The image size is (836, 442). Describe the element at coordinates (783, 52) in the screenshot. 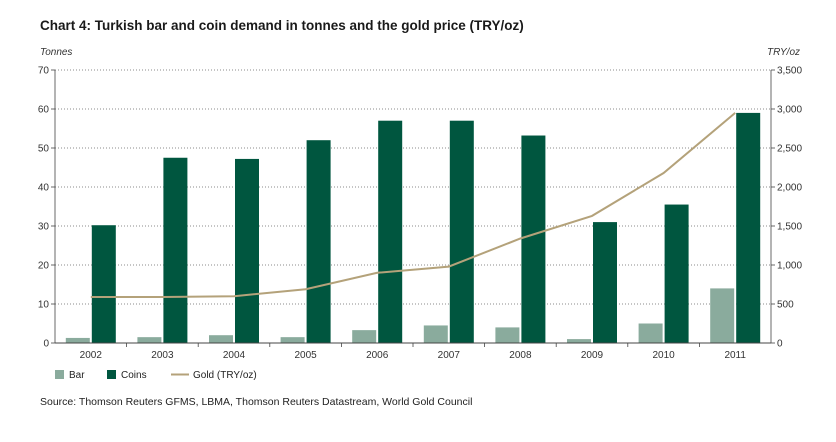

I see `y2-axis-label: TRY/oz` at that location.